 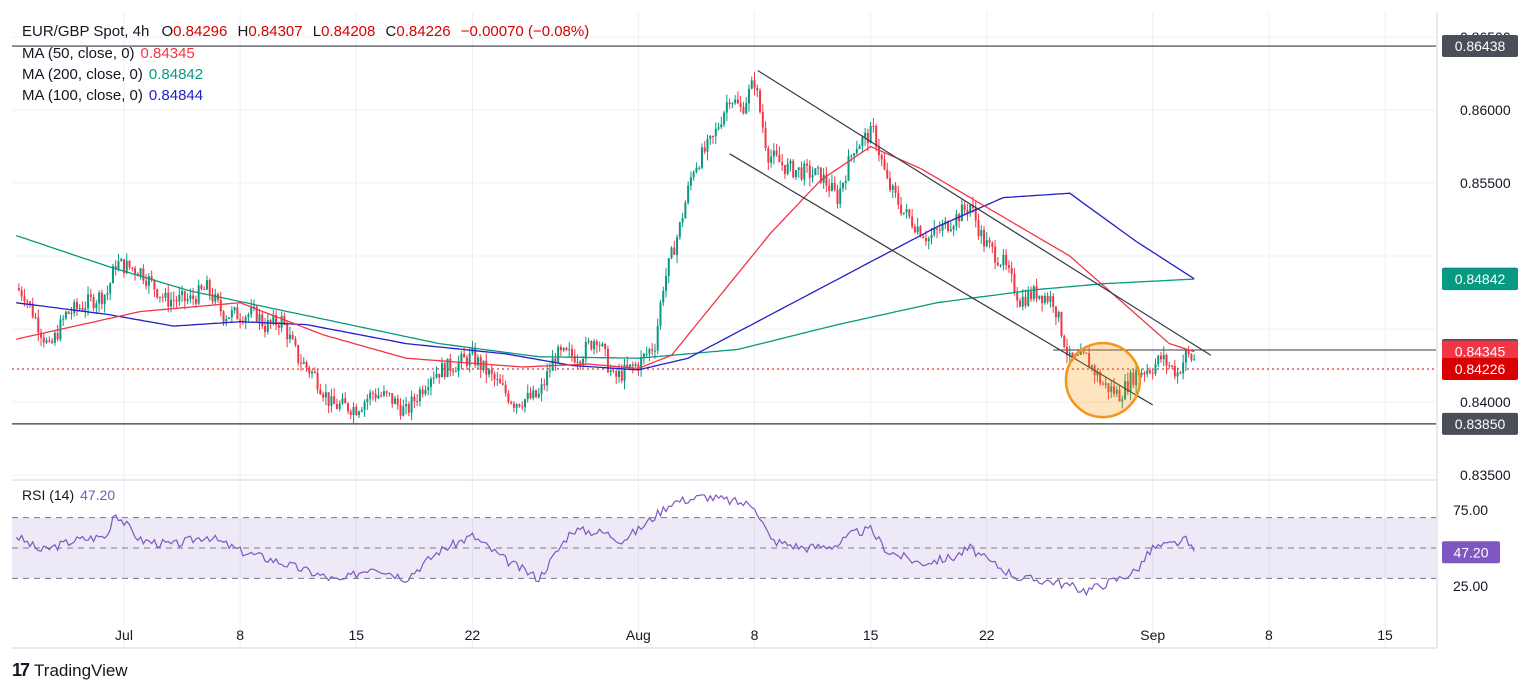 What do you see at coordinates (754, 635) in the screenshot?
I see `time-axis: Jul 8 15 22 Aug 8 15 22 Sep 8 15` at bounding box center [754, 635].